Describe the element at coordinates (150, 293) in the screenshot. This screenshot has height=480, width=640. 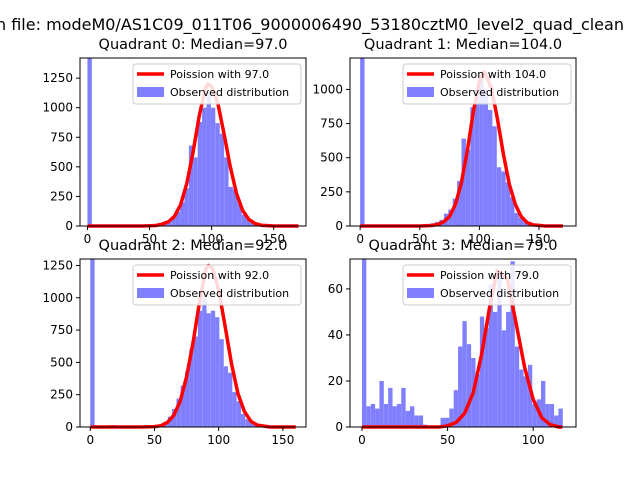
I see `quadrant-2-legend-hist-swatch` at that location.